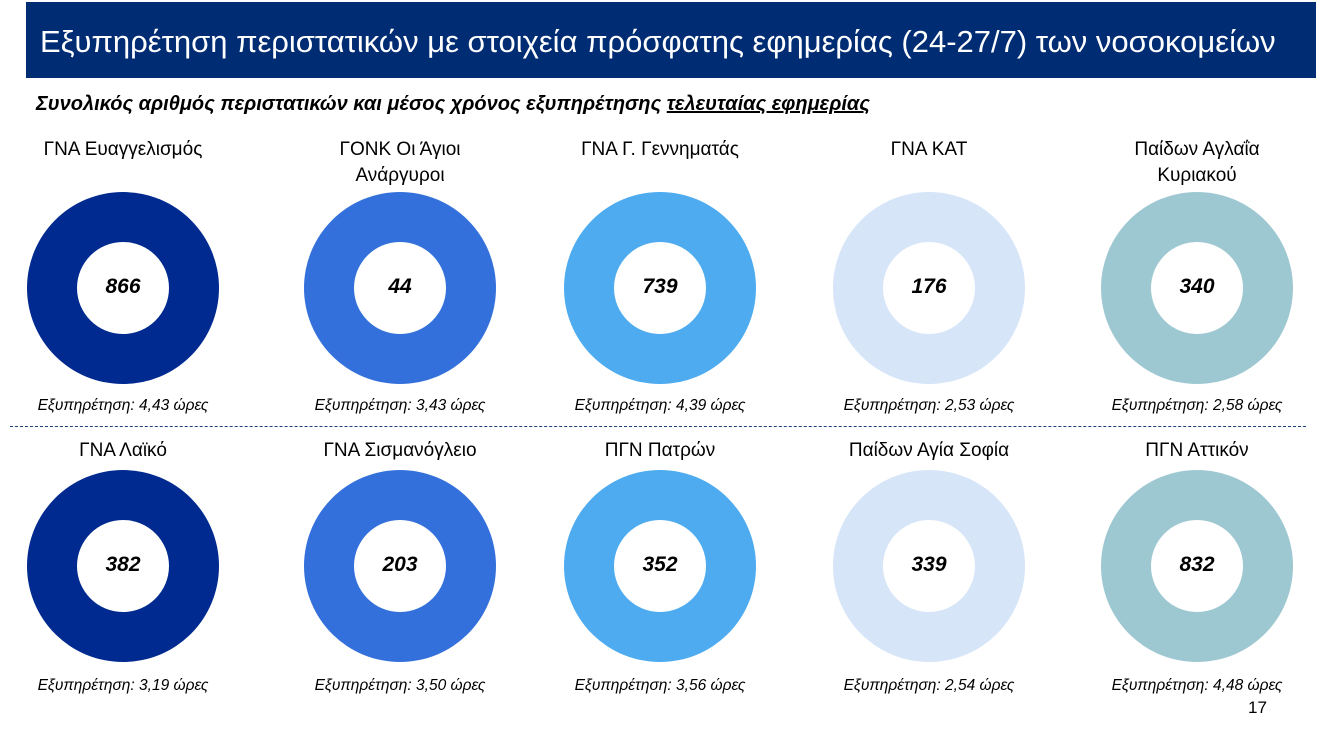 The height and width of the screenshot is (743, 1327). I want to click on service-time-label: Εξυπηρέτηση: 3,43 ώρες, so click(400, 405).